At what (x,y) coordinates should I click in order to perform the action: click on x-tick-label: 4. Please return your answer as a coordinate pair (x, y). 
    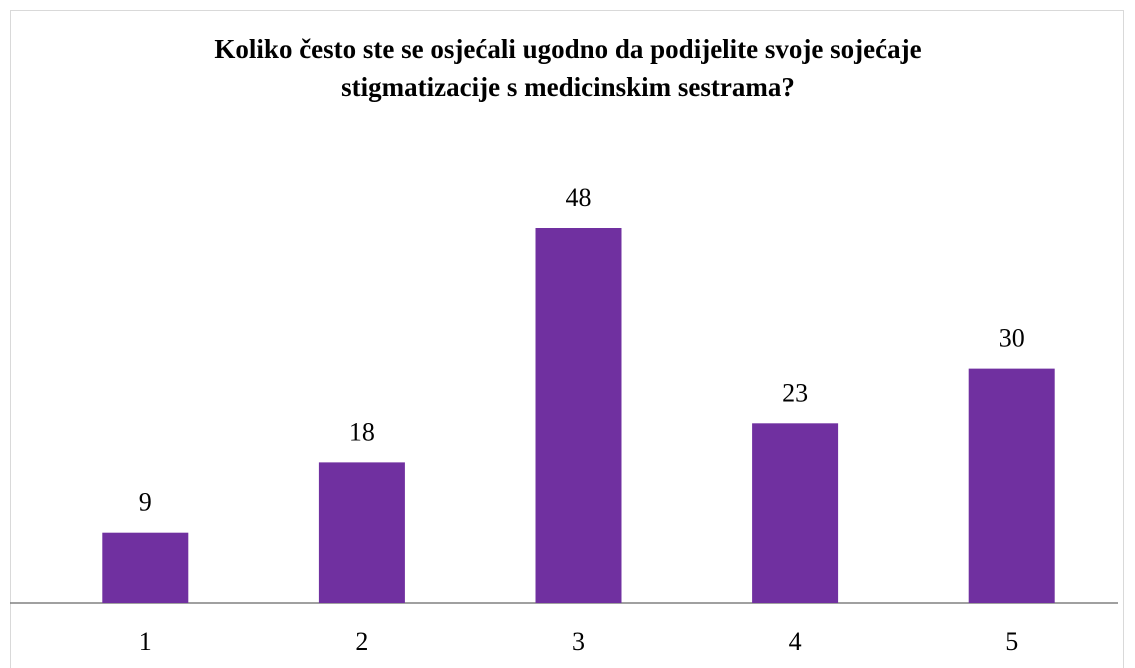
    Looking at the image, I should click on (795, 641).